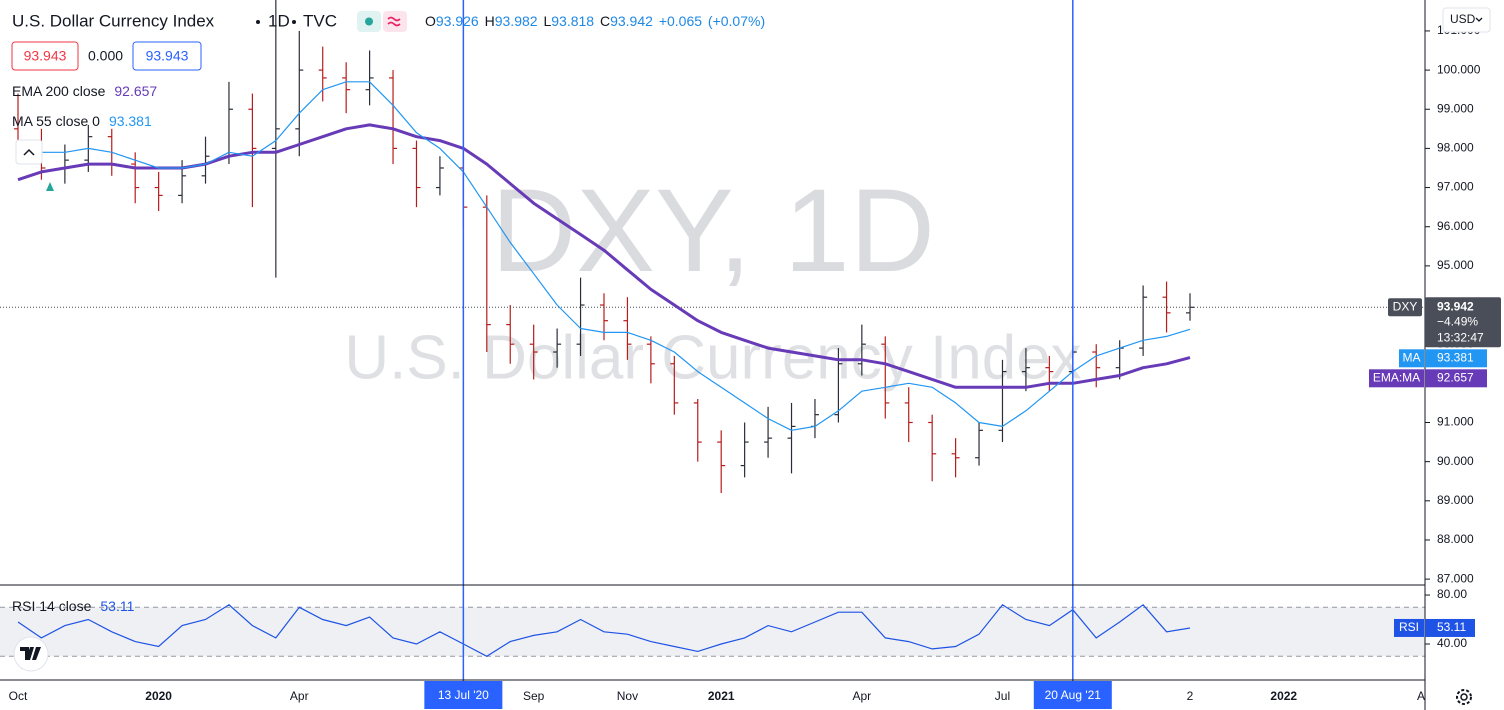 The width and height of the screenshot is (1504, 710). I want to click on tv-logo-mark, so click(30, 653).